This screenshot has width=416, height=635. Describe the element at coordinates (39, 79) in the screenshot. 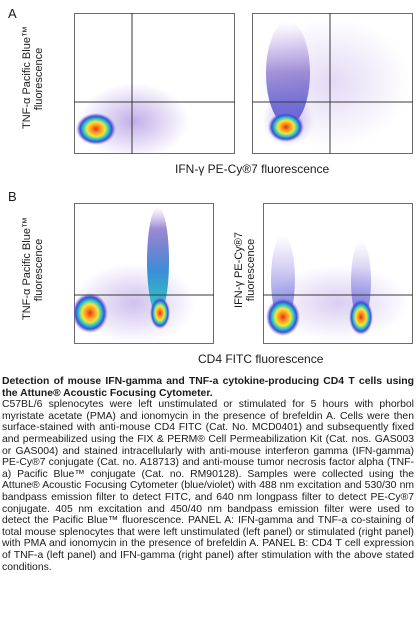

I see `panel-a-y-axis-label-line2: fluorescence` at that location.